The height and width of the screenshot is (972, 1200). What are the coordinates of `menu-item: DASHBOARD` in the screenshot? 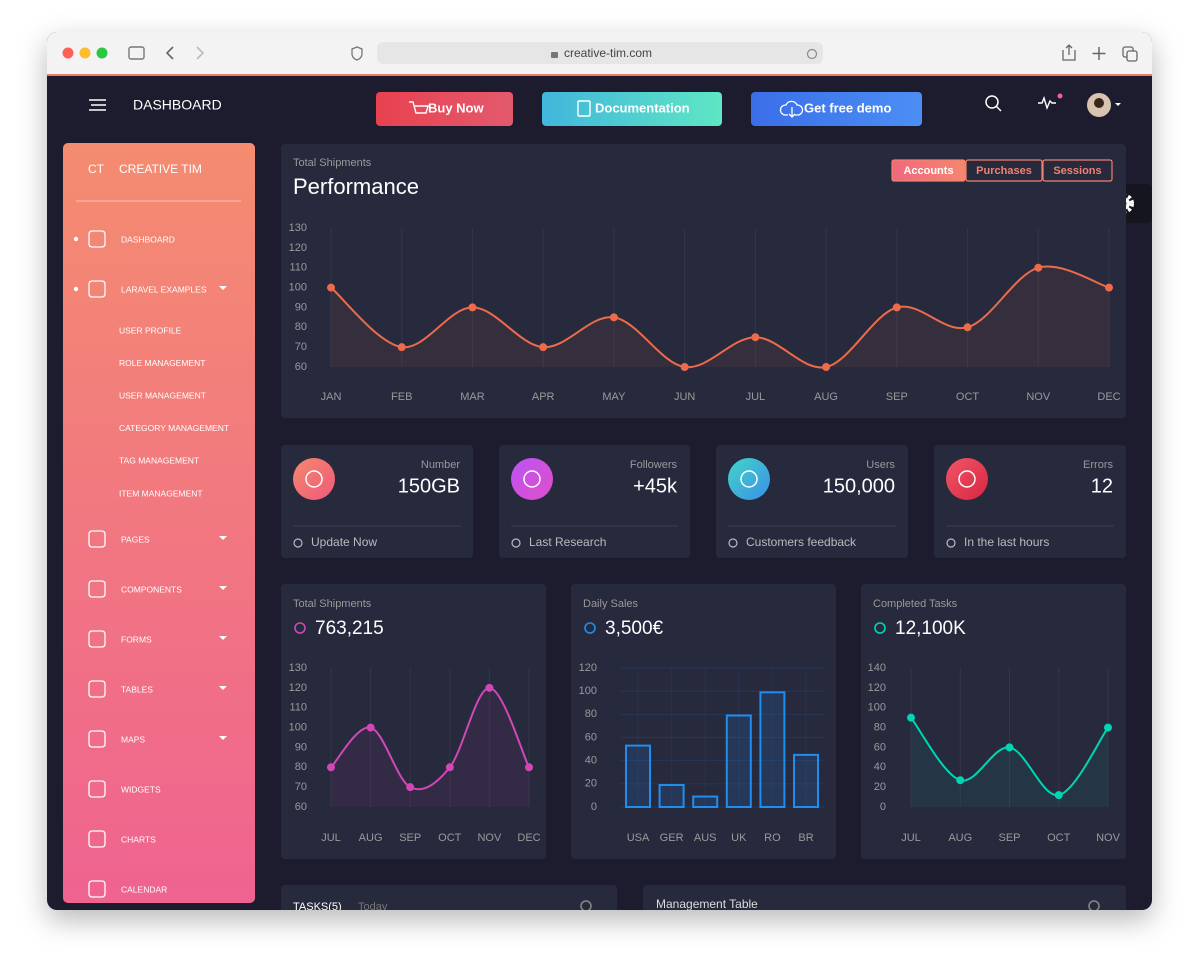 It's located at (148, 239).